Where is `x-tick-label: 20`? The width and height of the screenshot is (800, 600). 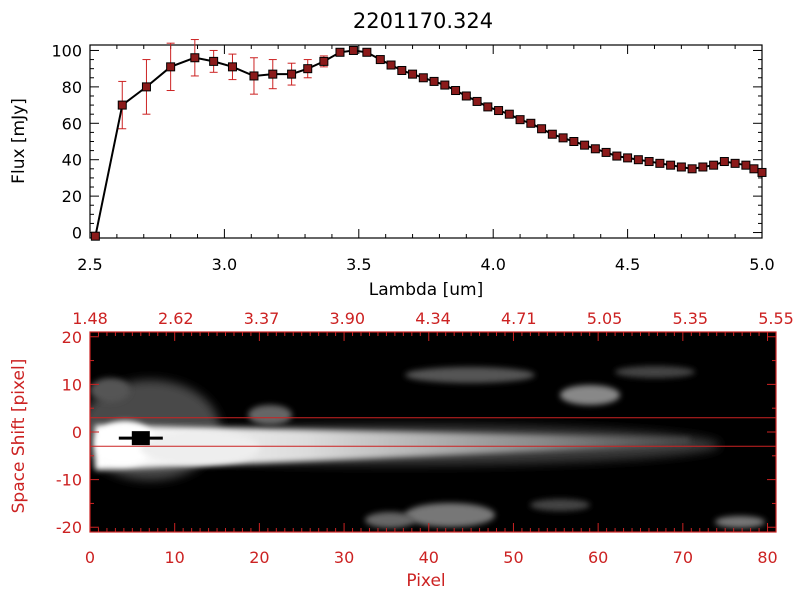
x-tick-label: 20 is located at coordinates (259, 557).